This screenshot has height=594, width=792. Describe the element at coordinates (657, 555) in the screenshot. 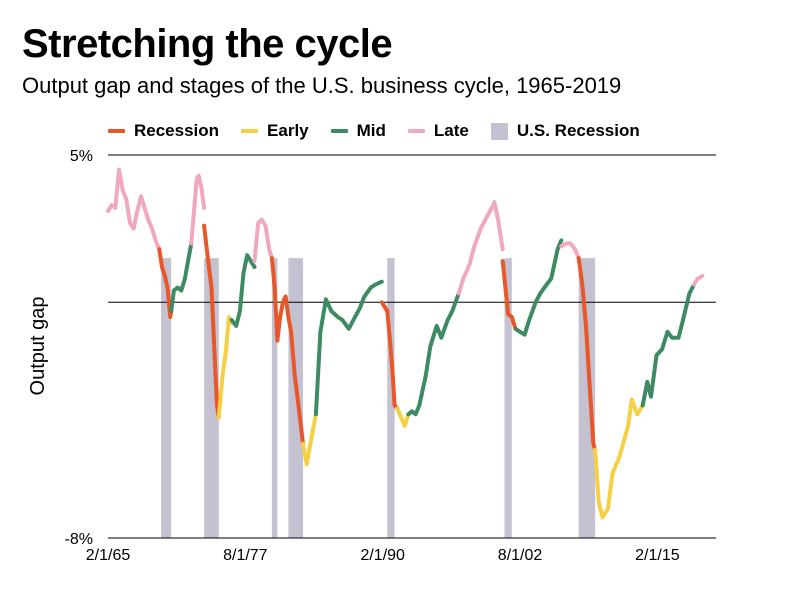

I see `x-tick-label: 2/1/15` at that location.